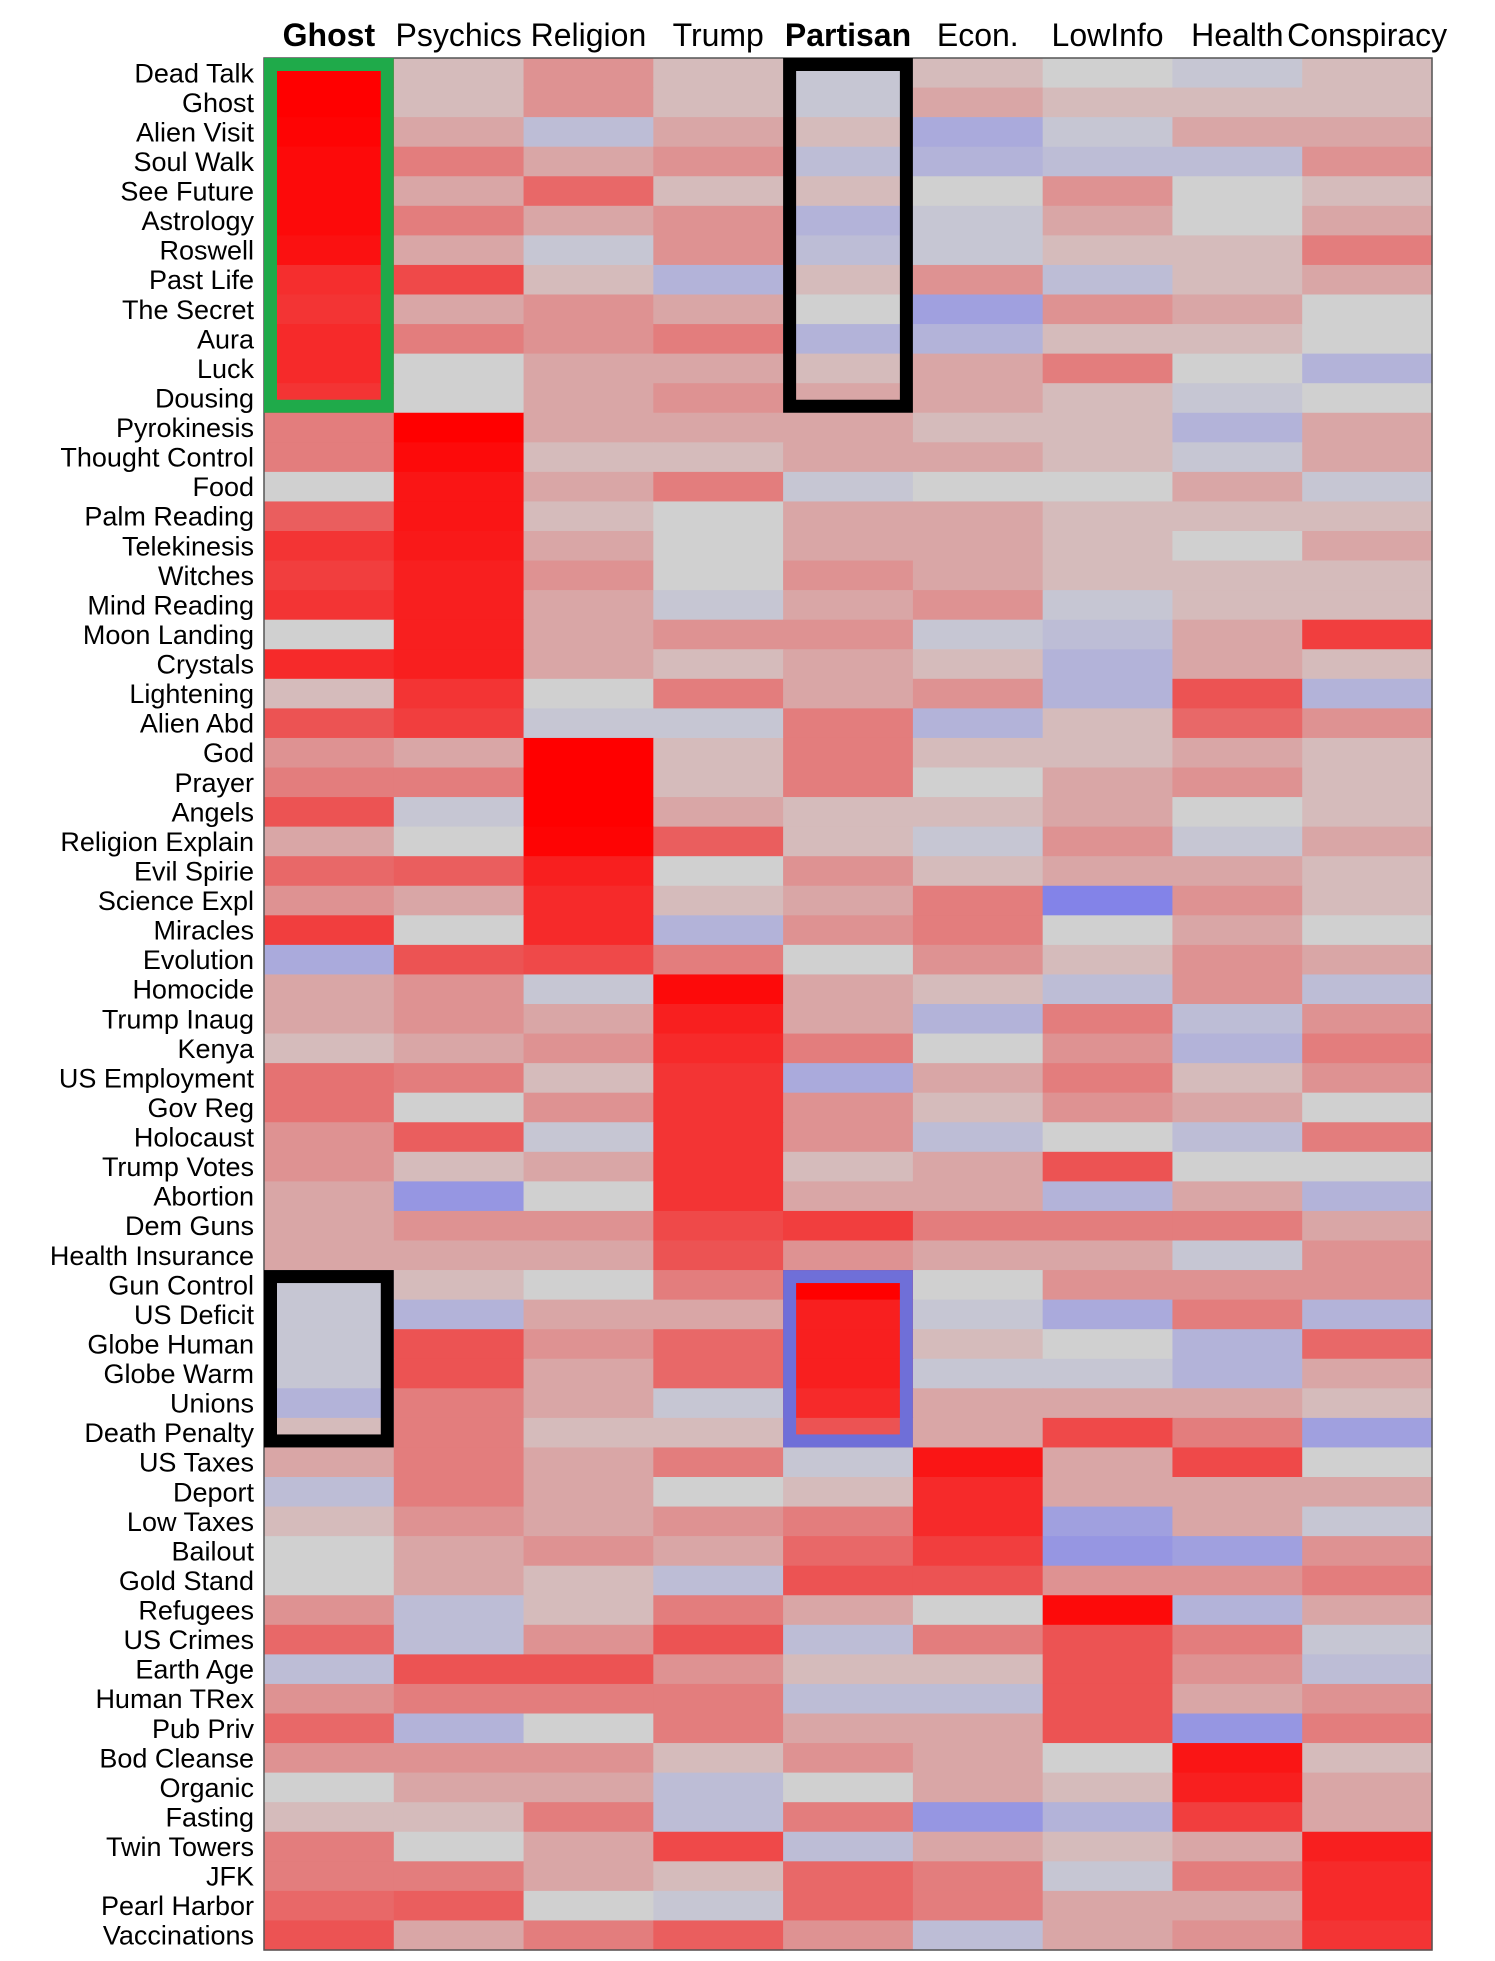 This screenshot has width=1495, height=1961. Describe the element at coordinates (718, 1551) in the screenshot. I see `cell-bailout-trump` at that location.